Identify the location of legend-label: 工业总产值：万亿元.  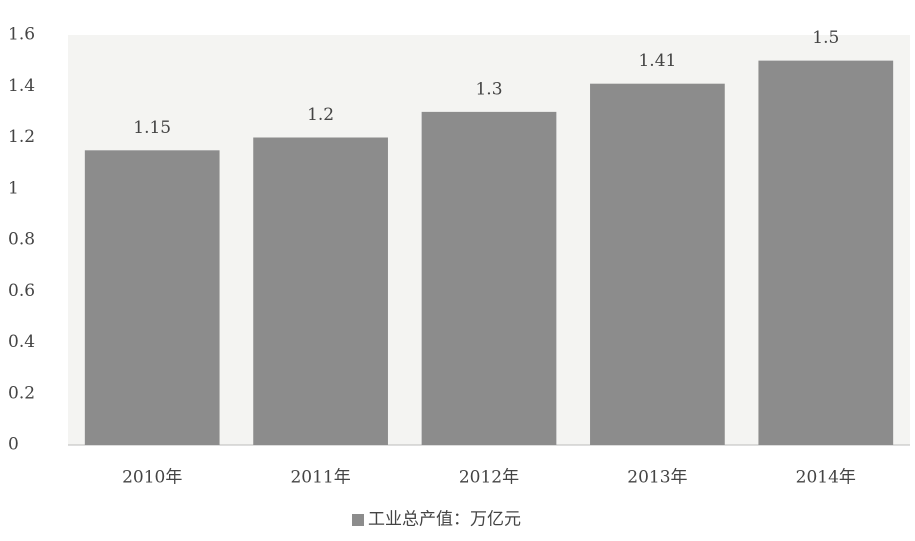
(444, 520).